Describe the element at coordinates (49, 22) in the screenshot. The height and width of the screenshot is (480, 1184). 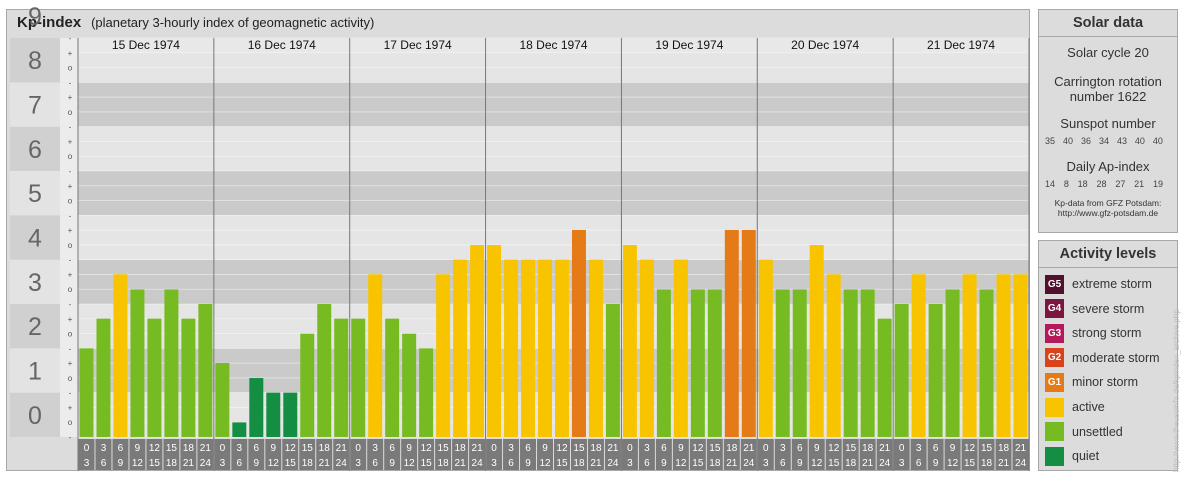
I see `chart-title: Kp-index` at that location.